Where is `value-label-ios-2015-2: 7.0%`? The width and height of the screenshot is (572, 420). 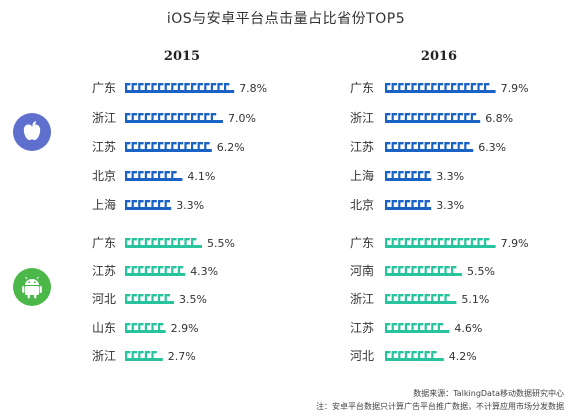
value-label-ios-2015-2: 7.0% is located at coordinates (242, 118).